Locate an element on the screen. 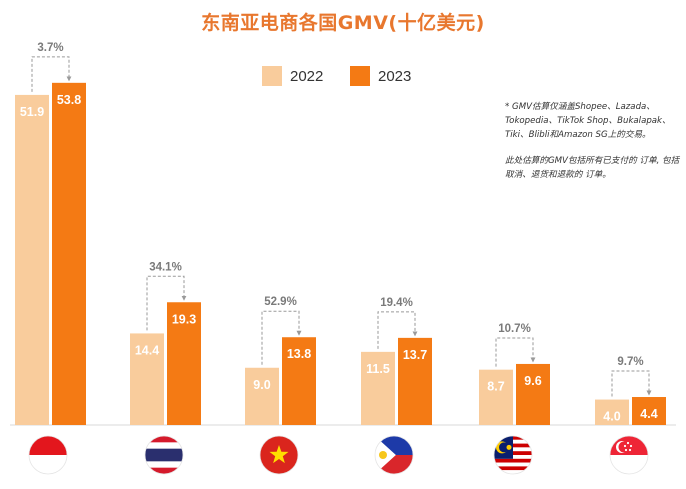  growth-connector-indonesia is located at coordinates (51, 74).